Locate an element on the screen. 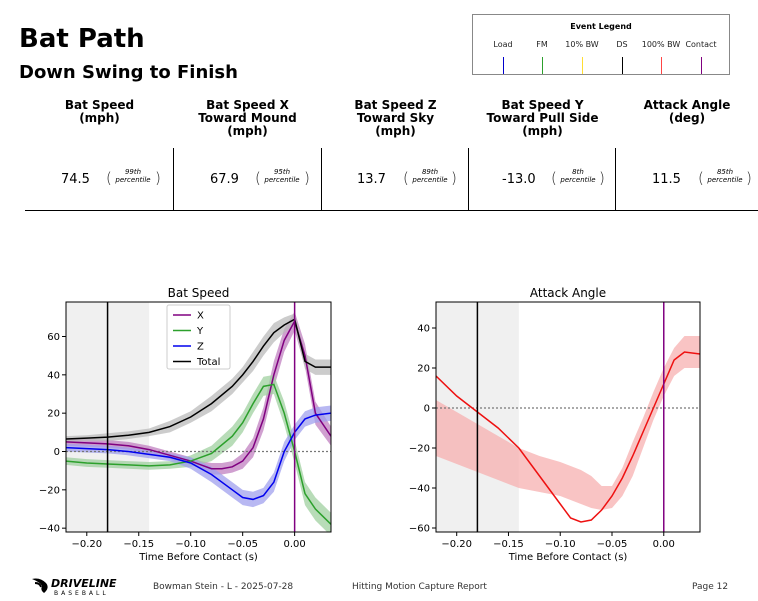 This screenshot has height=601, width=758. series-line-x is located at coordinates (198, 394).